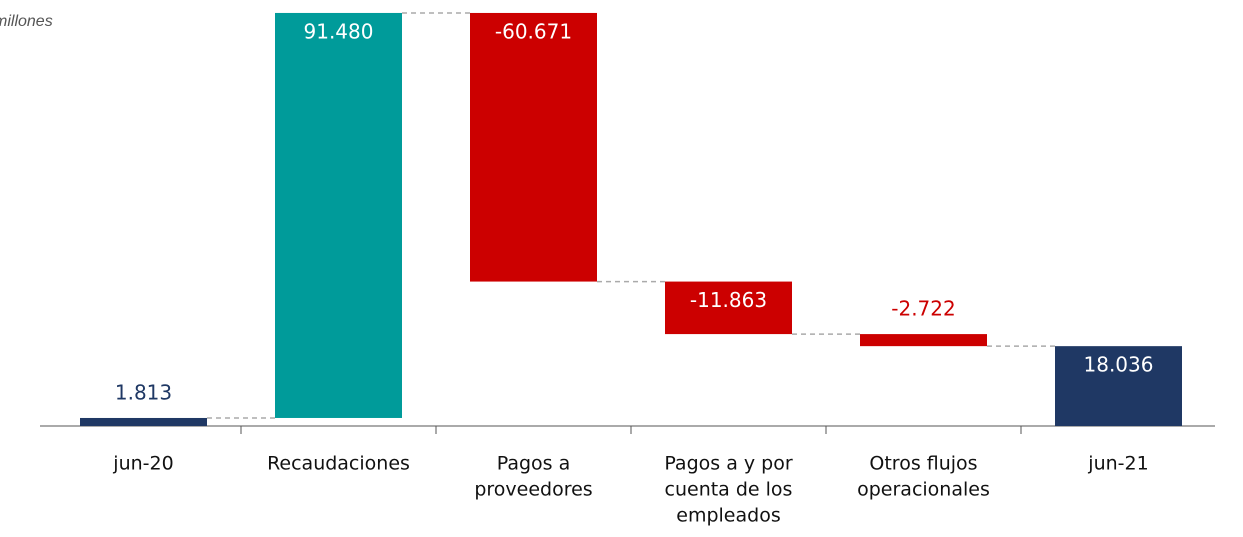 The width and height of the screenshot is (1243, 537). I want to click on unit-note: millones, so click(26, 21).